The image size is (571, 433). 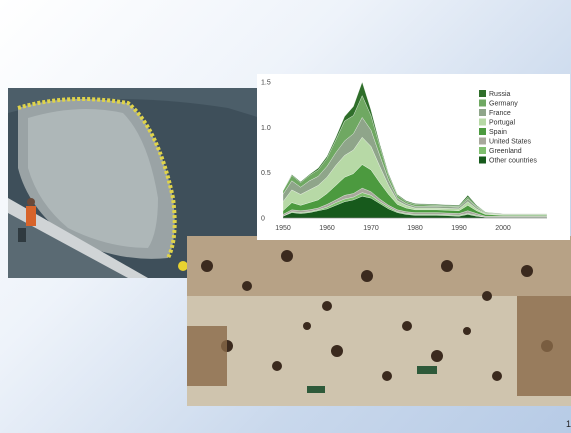 What do you see at coordinates (502, 123) in the screenshot?
I see `legend-label: Portugal` at bounding box center [502, 123].